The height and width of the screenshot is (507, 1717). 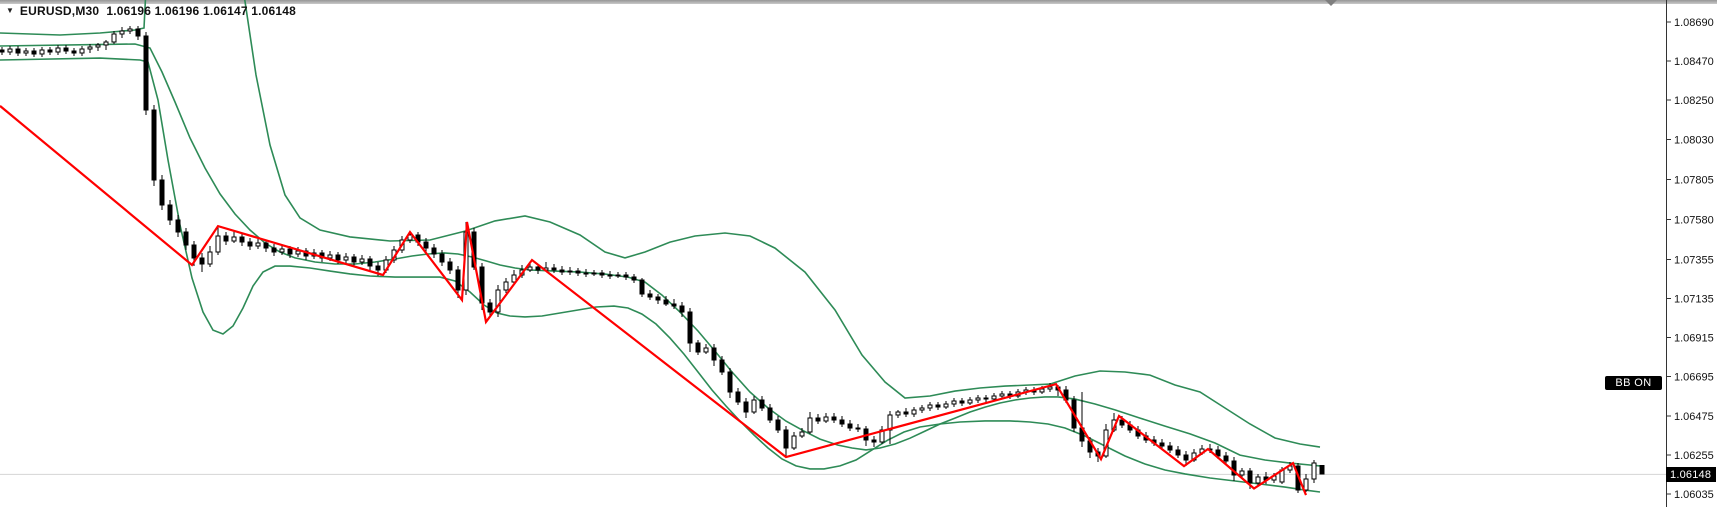 I want to click on price-tick-label: 1.06255, so click(x=1694, y=456).